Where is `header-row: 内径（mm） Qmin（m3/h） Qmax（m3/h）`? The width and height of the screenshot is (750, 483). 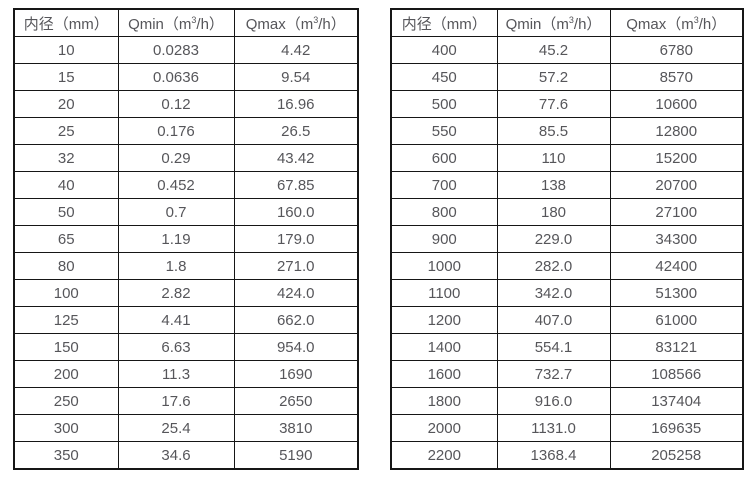 header-row: 内径（mm） Qmin（m3/h） Qmax（m3/h） is located at coordinates (186, 22).